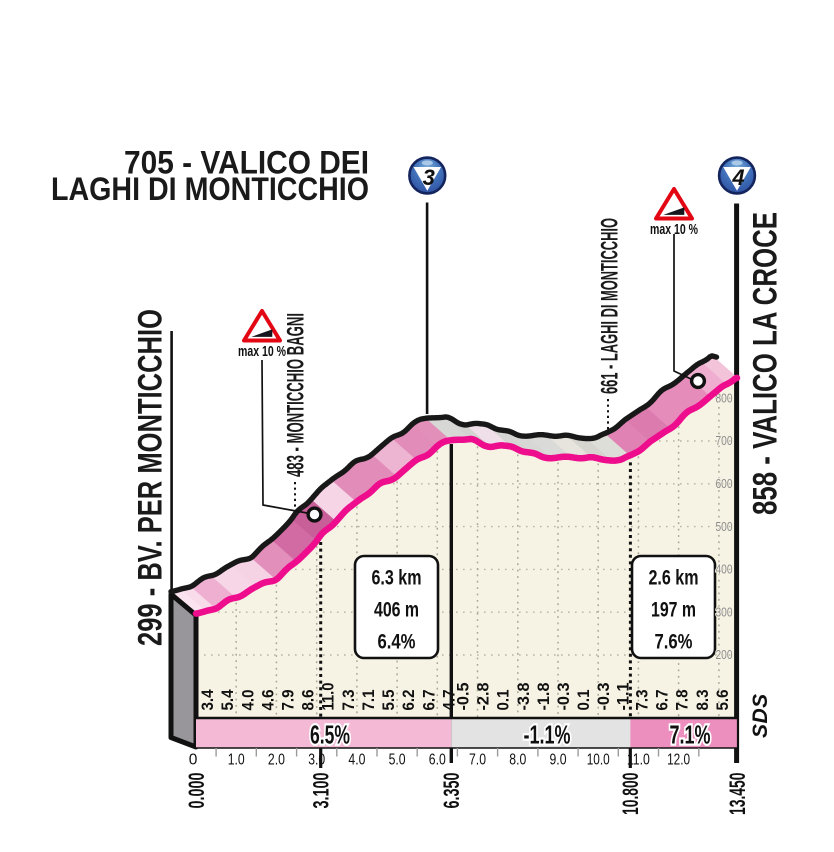 The width and height of the screenshot is (834, 852). What do you see at coordinates (330, 735) in the screenshot?
I see `svg-text: 6.5%` at bounding box center [330, 735].